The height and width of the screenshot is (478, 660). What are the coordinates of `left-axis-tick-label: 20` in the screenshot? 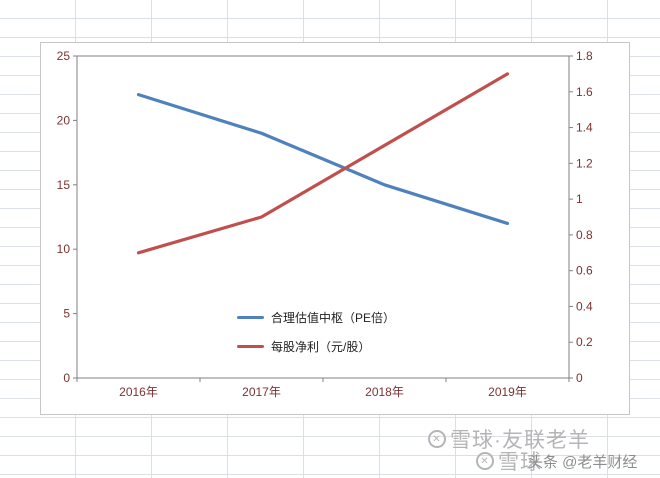 It's located at (64, 120).